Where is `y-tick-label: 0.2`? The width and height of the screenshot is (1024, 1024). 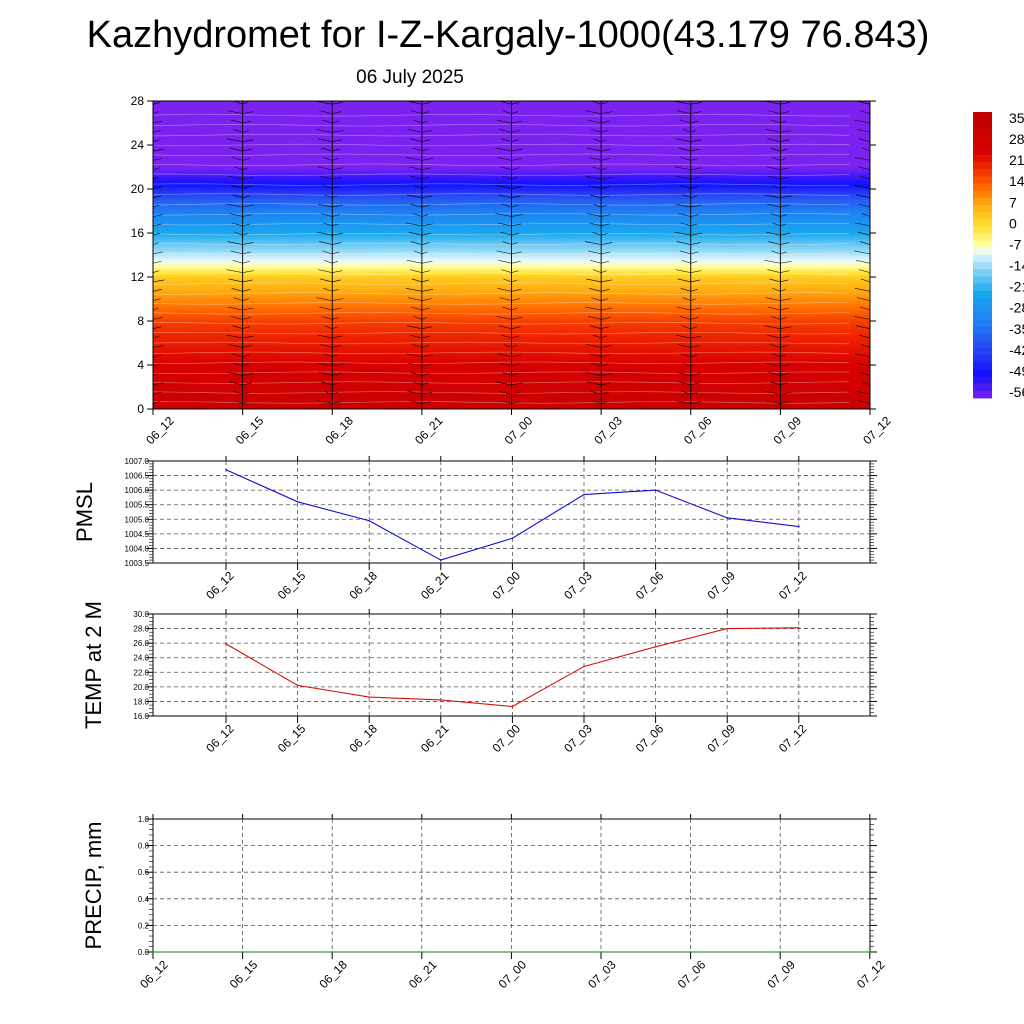
y-tick-label: 0.2 is located at coordinates (144, 925).